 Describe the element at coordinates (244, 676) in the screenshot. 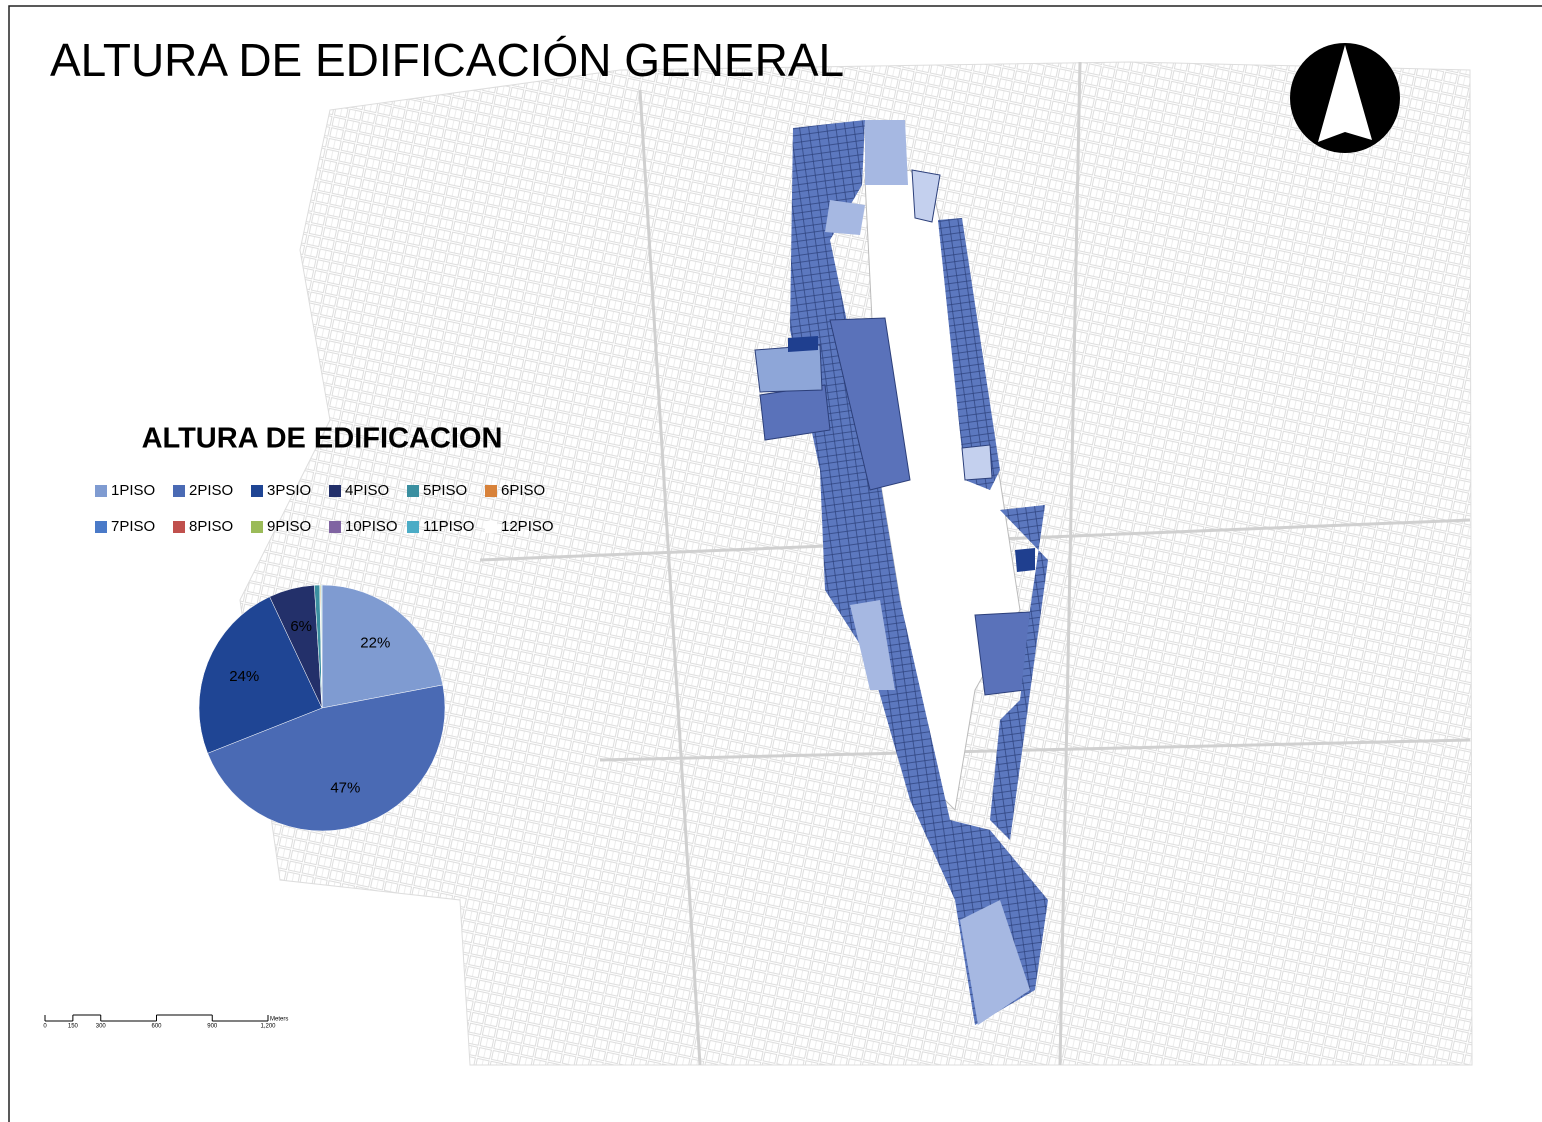

I see `slice-label: 24%` at that location.